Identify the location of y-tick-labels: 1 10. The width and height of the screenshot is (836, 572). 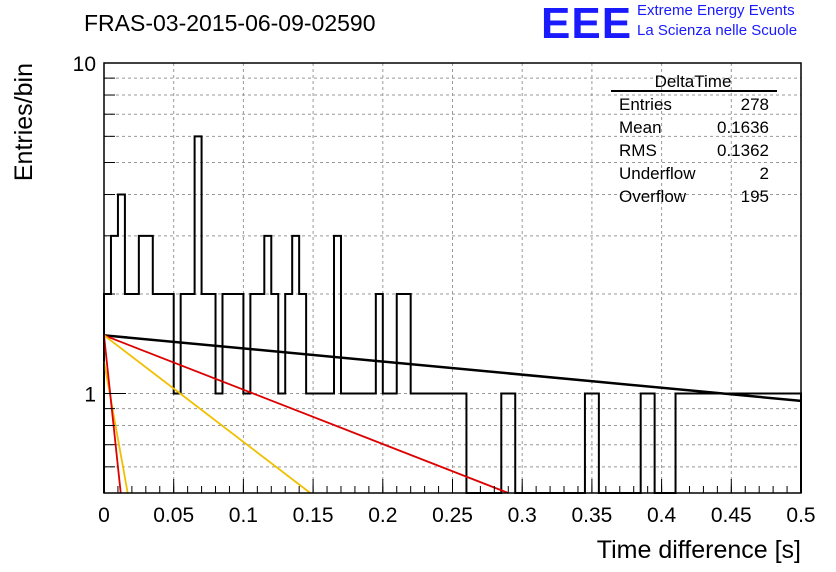
(84, 230).